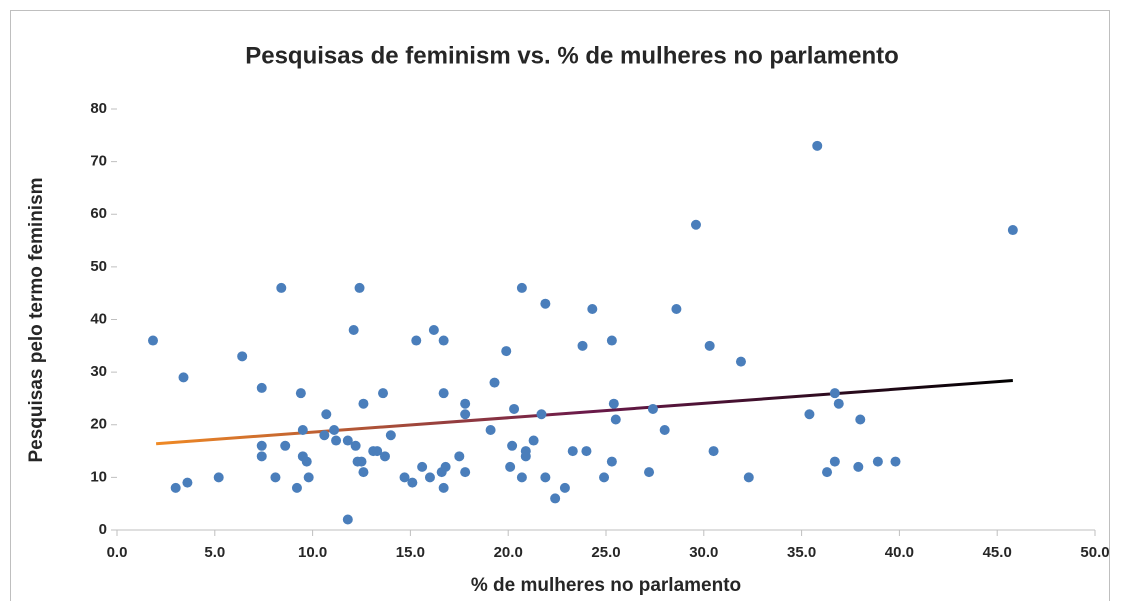 The image size is (1121, 601). Describe the element at coordinates (98, 266) in the screenshot. I see `y-tick-label: 50` at that location.